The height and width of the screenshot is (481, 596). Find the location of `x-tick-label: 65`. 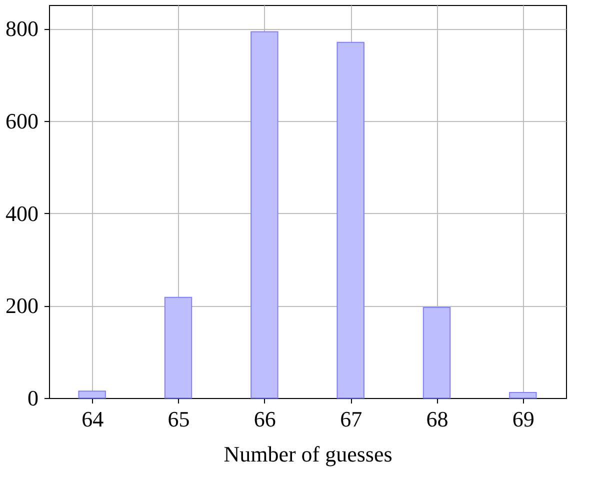

x-tick-label: 65 is located at coordinates (179, 419).